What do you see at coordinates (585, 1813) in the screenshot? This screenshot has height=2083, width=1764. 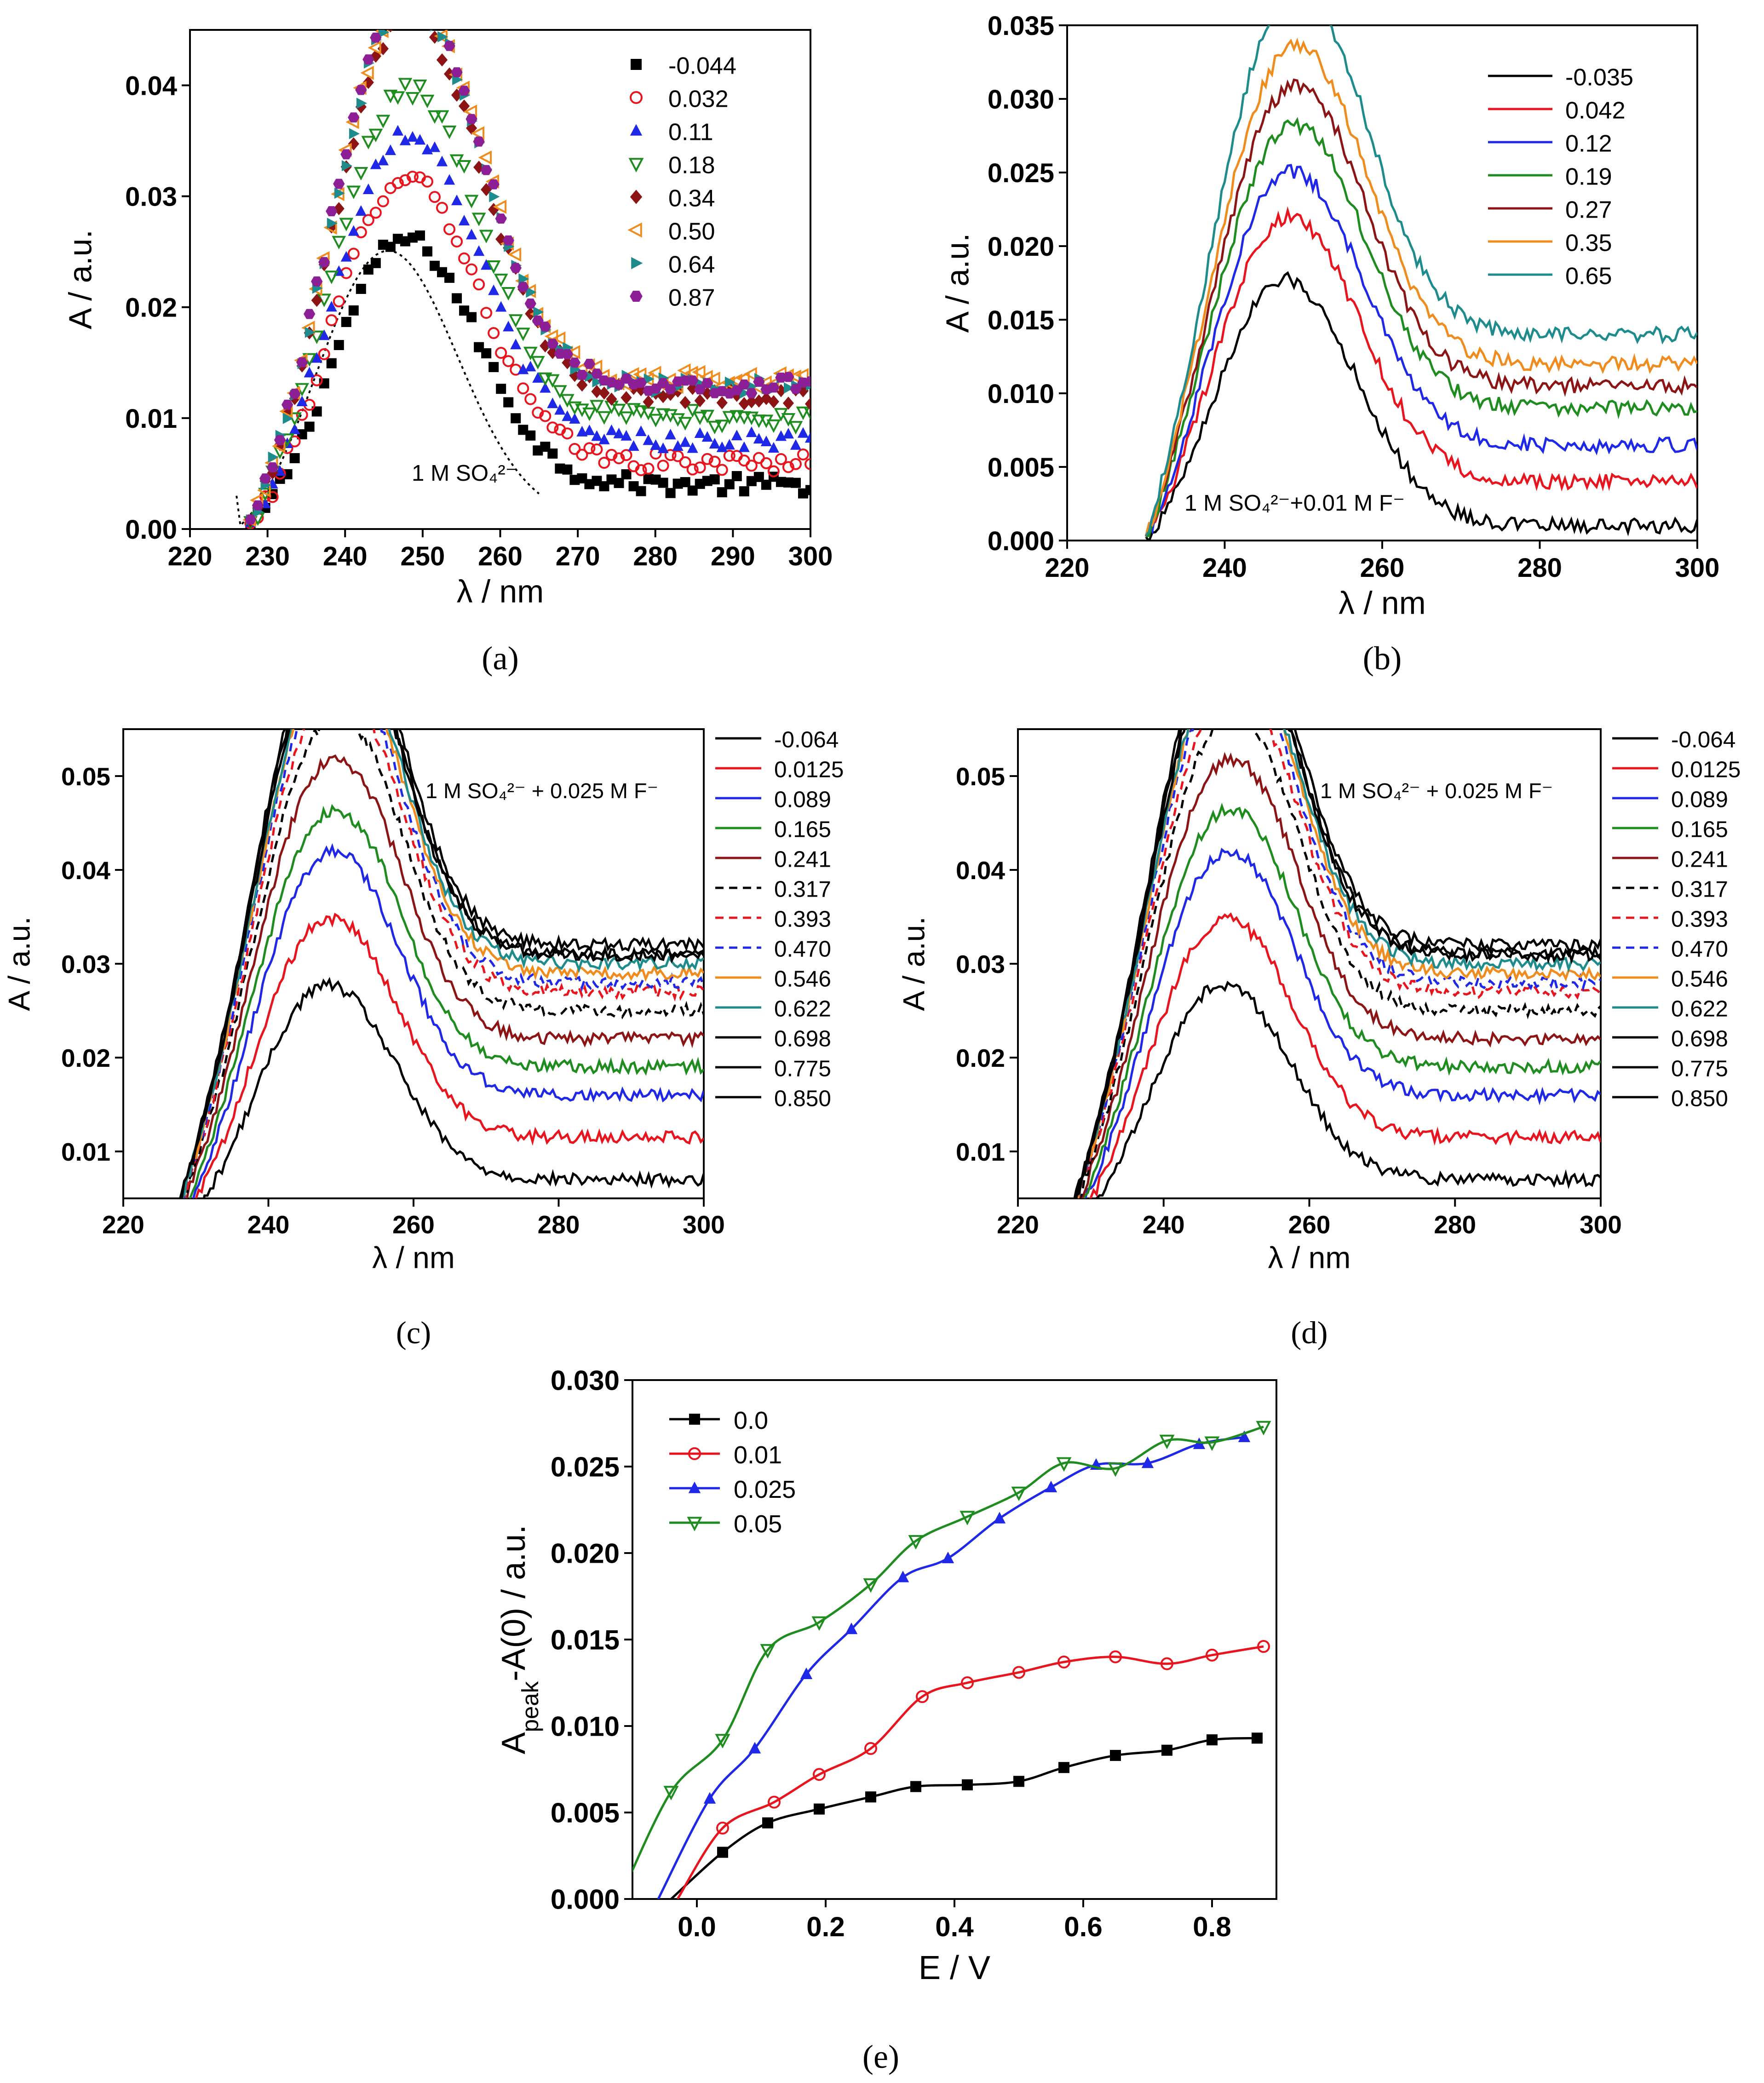 I see `y-tick-label: 0.005` at bounding box center [585, 1813].